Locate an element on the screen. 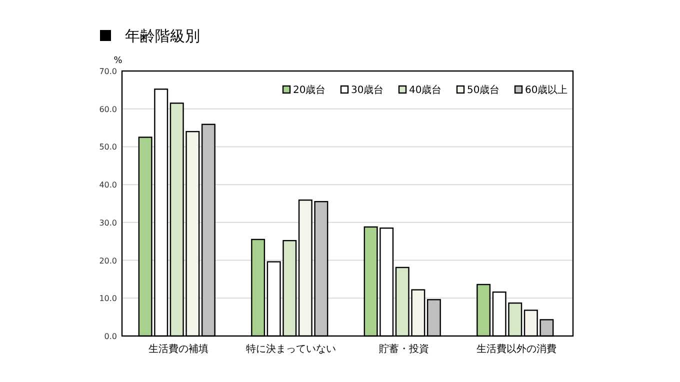 Image resolution: width=680 pixels, height=382 pixels. y-tick-label: 60.0 is located at coordinates (108, 109).